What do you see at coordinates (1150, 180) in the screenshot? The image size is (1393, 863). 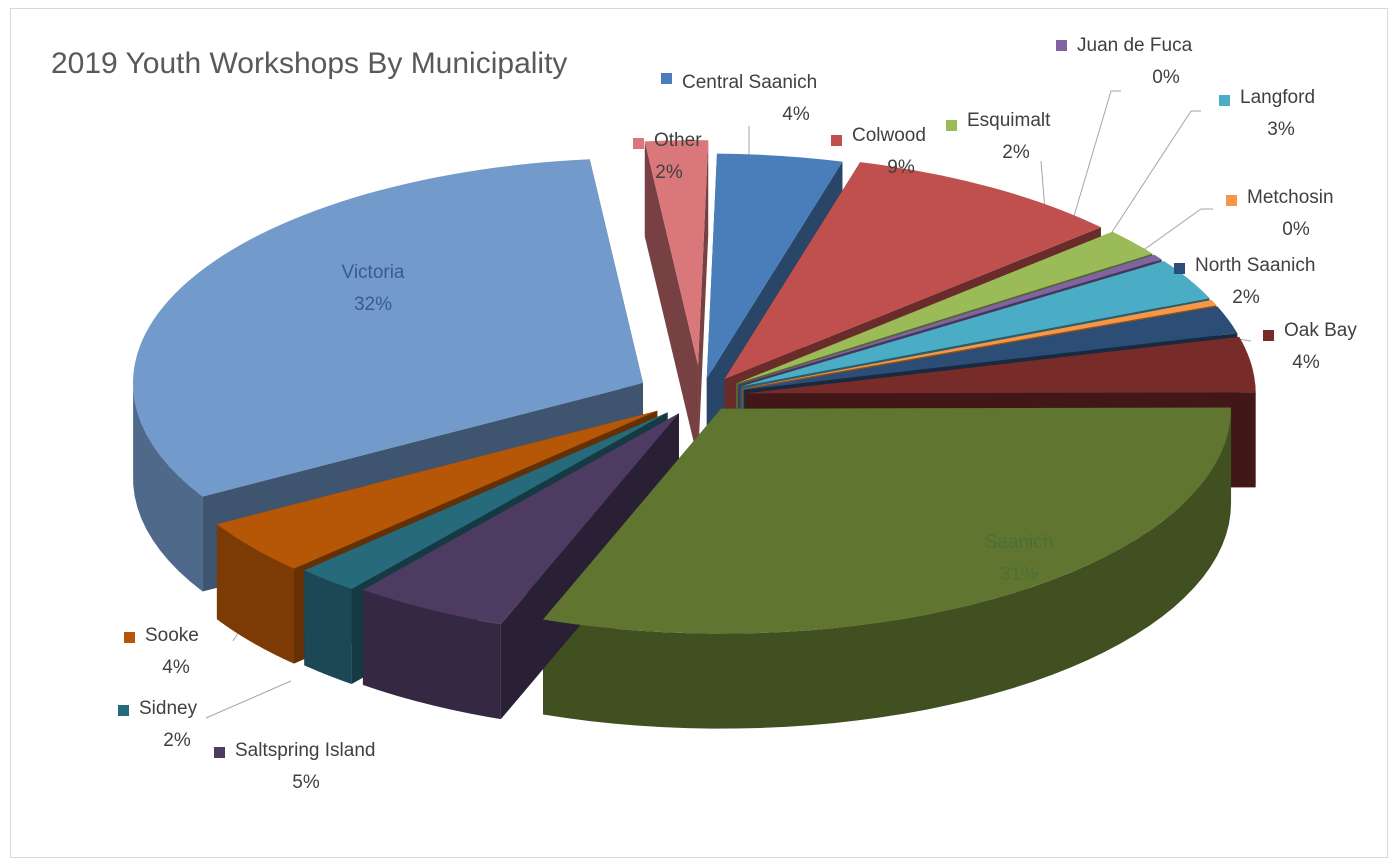 I see `leader-line-langford` at bounding box center [1150, 180].